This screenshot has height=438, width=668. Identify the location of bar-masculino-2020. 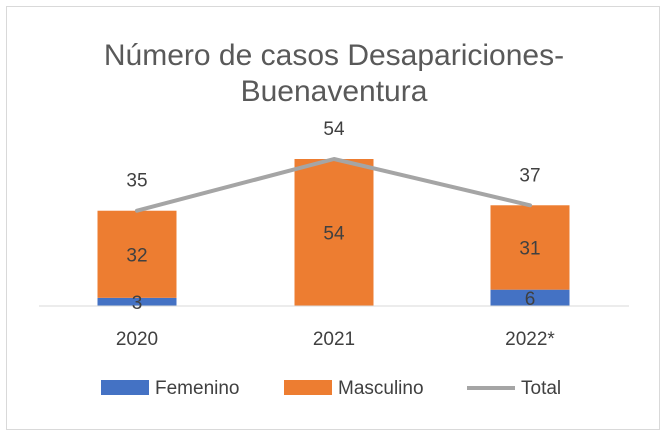
(137, 254).